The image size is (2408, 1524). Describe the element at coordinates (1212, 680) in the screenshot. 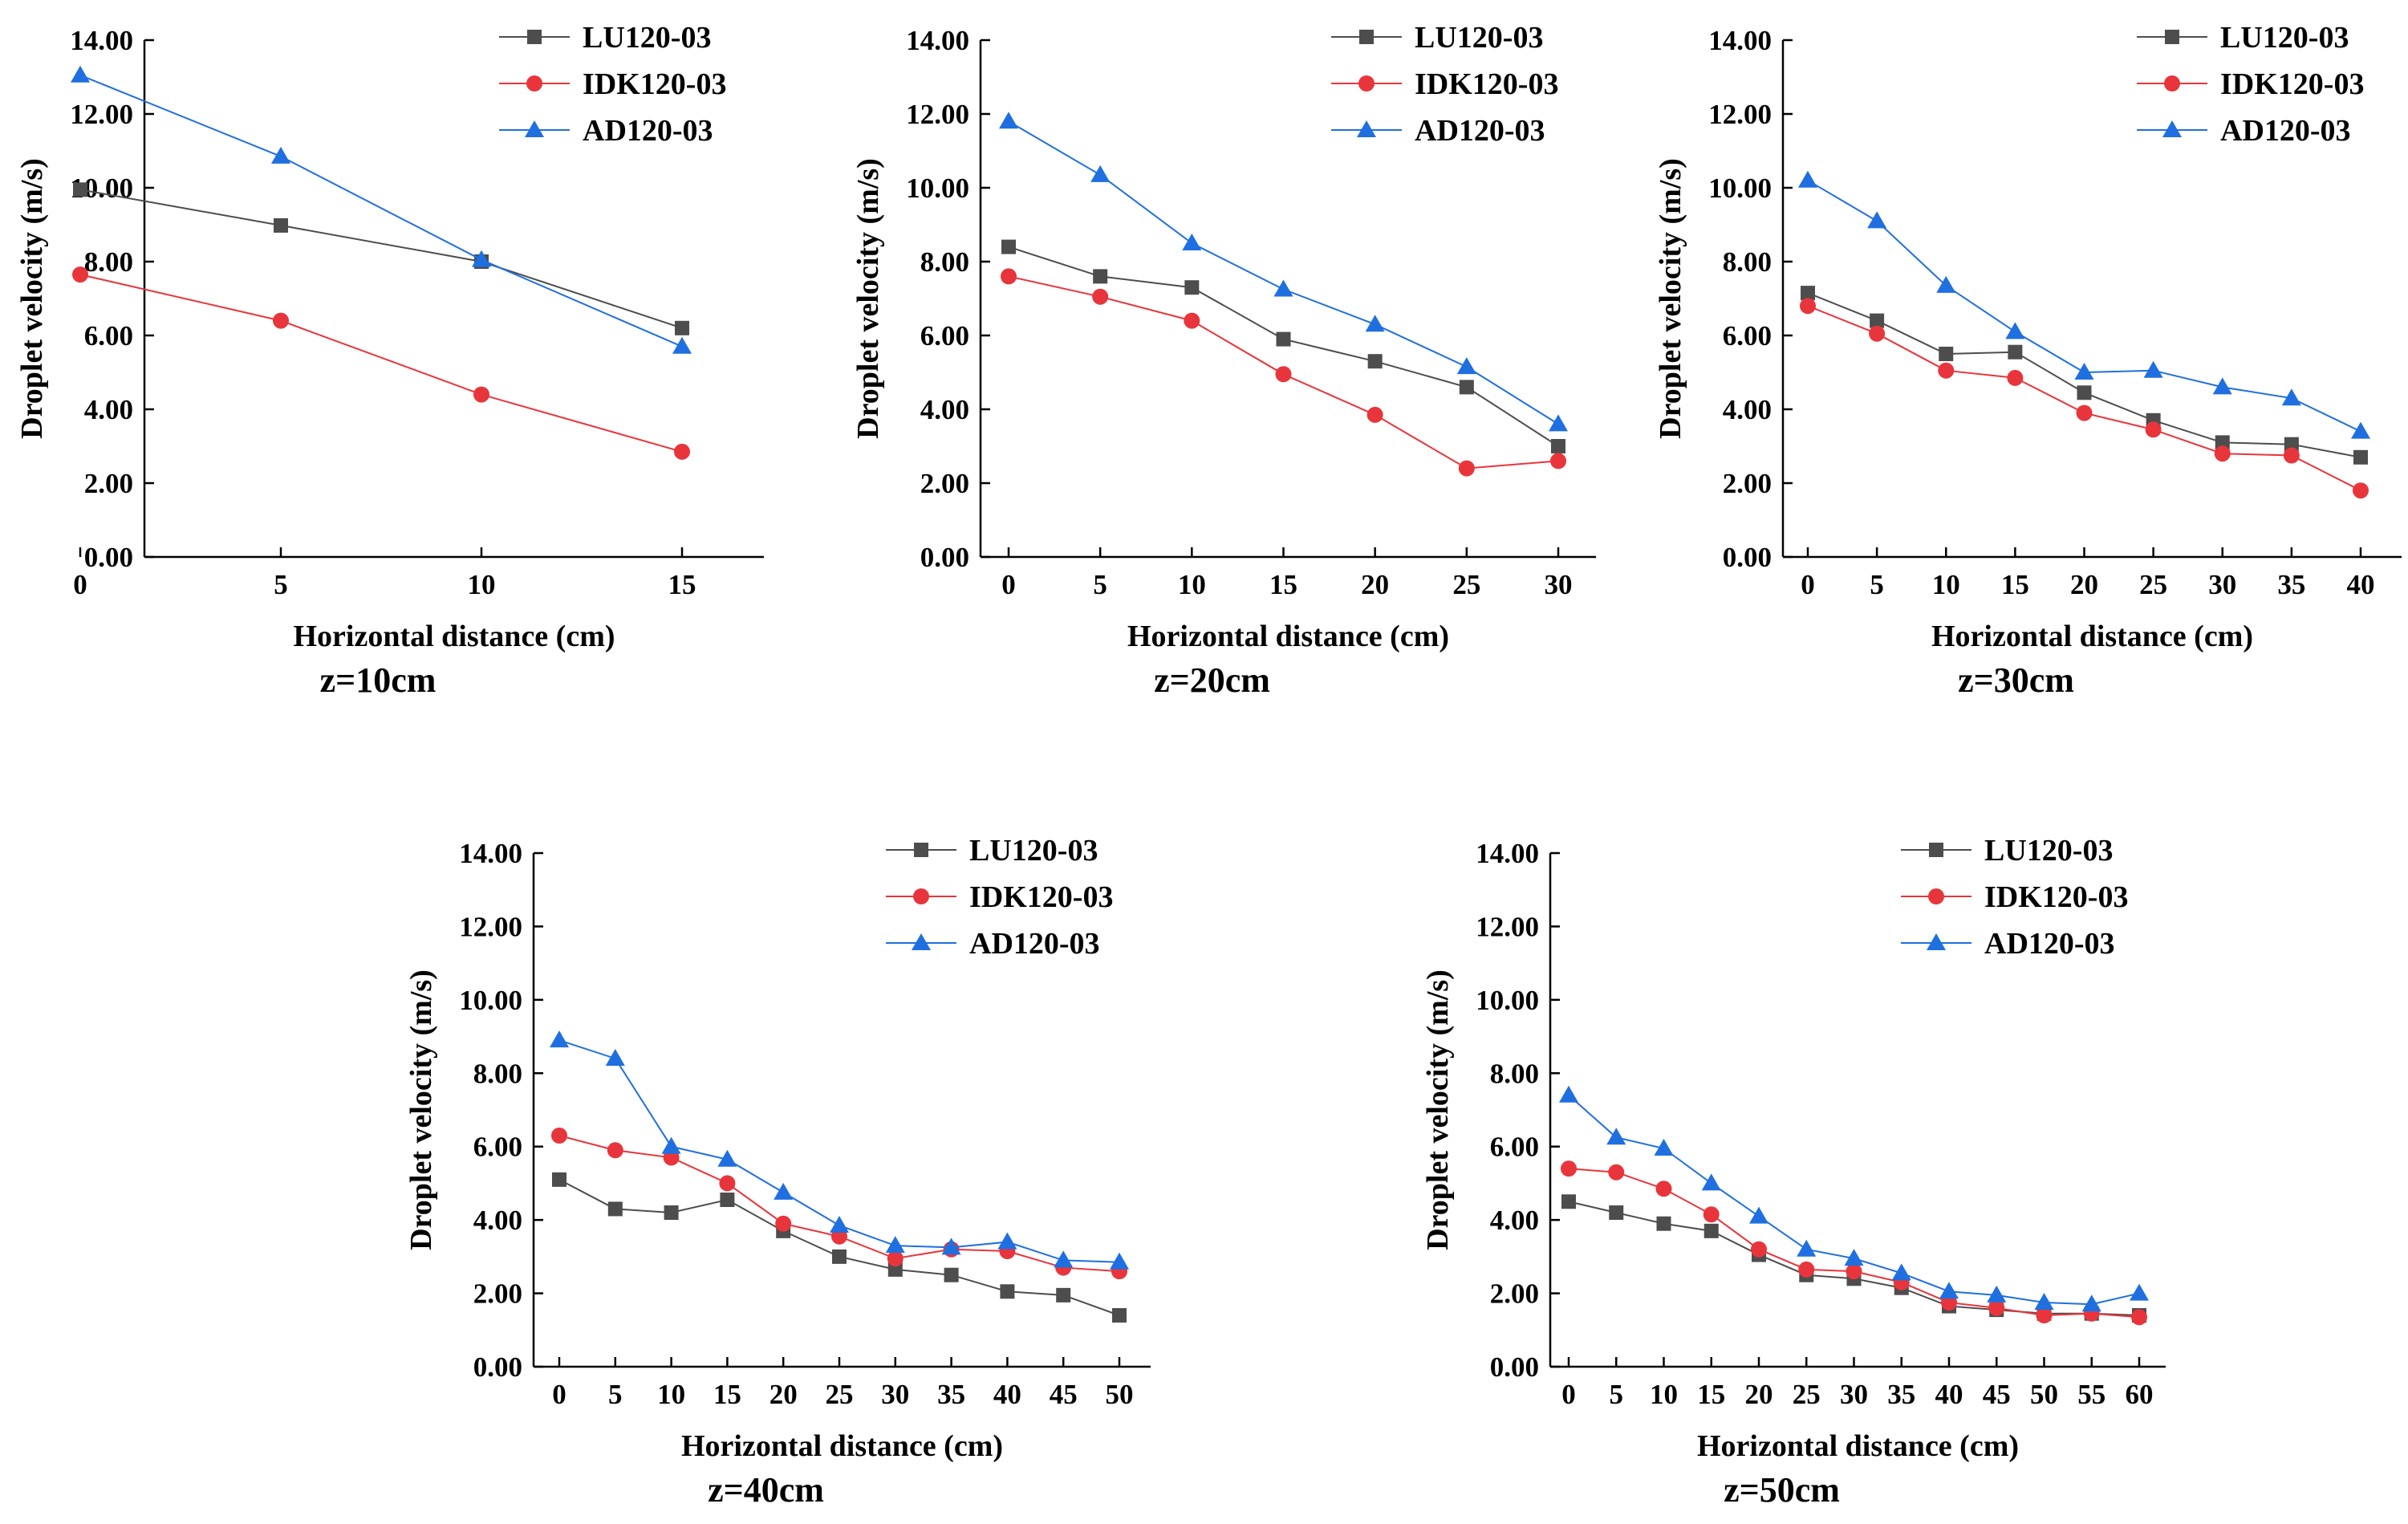

I see `chart-title: z=20cm` at that location.